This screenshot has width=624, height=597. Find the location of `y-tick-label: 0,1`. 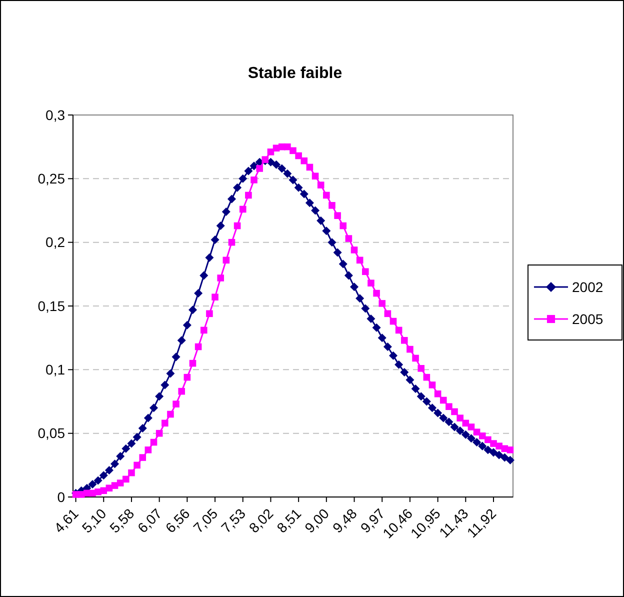

y-tick-label: 0,1 is located at coordinates (56, 370).